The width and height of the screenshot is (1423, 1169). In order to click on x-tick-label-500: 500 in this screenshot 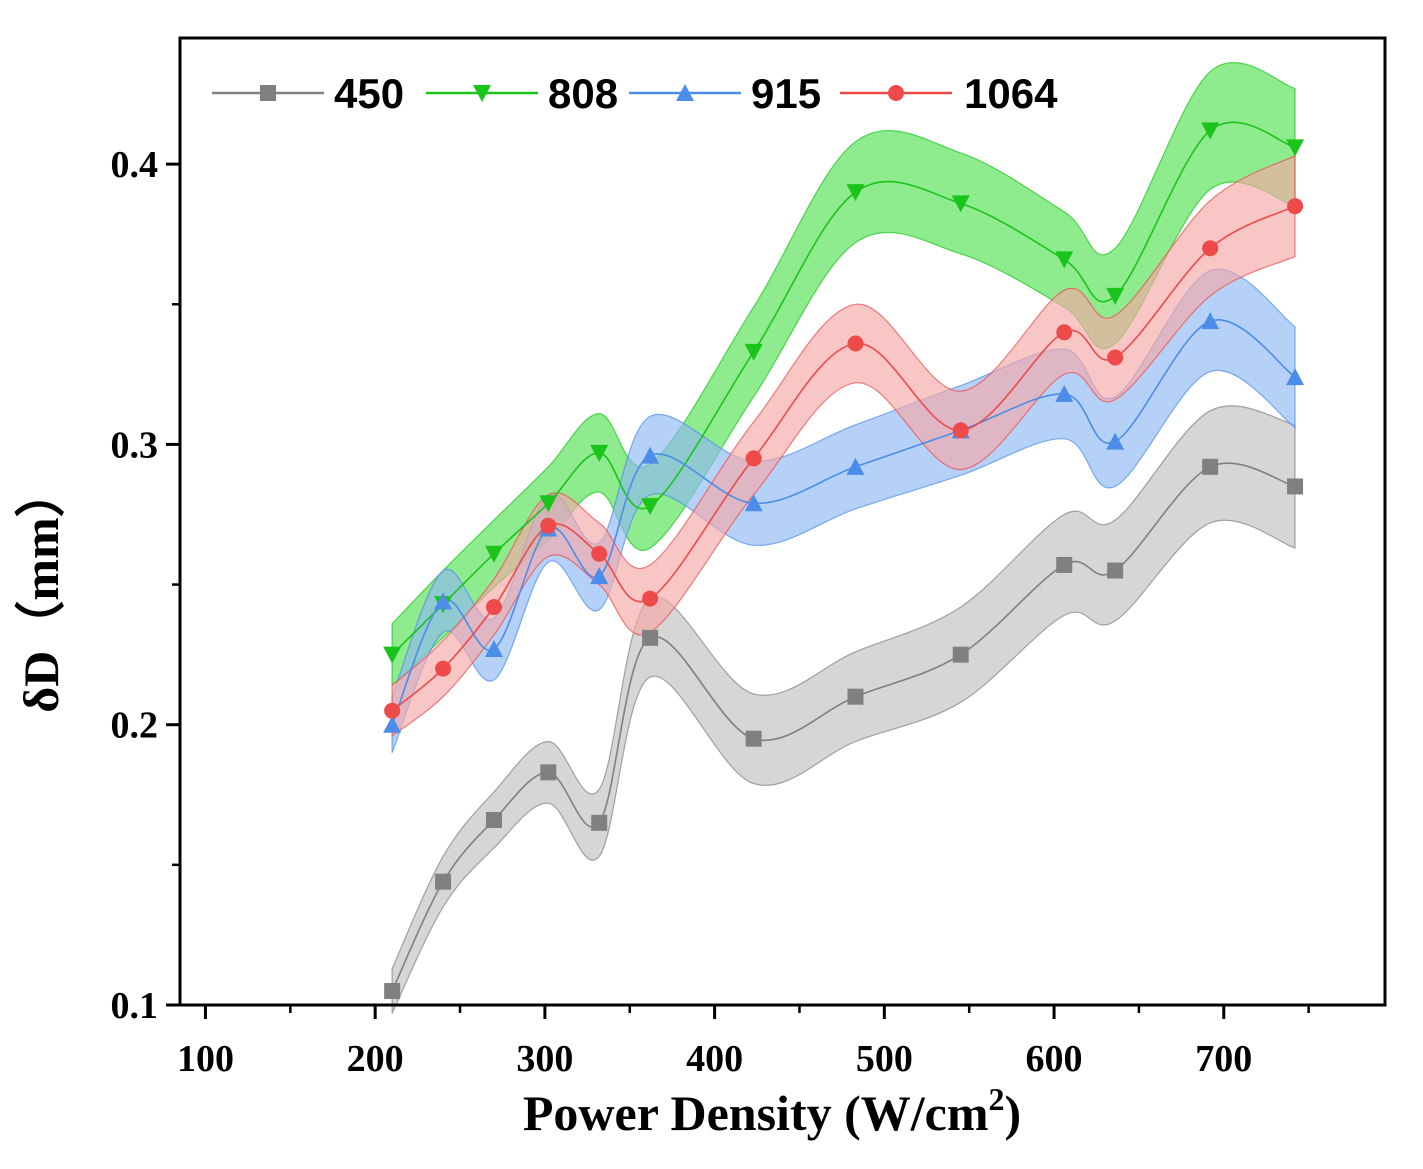, I will do `click(884, 1059)`.